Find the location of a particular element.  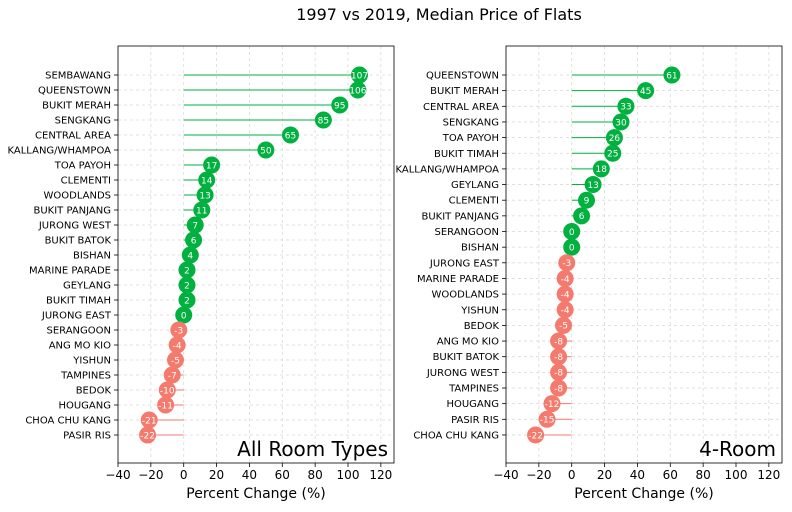

marker-ang-mo-kio is located at coordinates (559, 341).